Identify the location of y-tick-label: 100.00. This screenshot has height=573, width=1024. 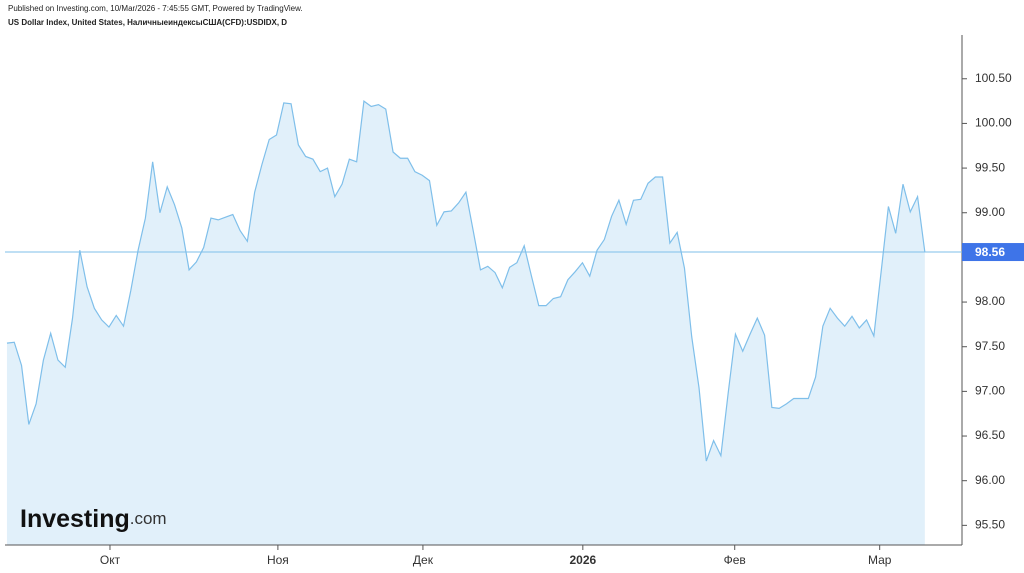
(993, 123).